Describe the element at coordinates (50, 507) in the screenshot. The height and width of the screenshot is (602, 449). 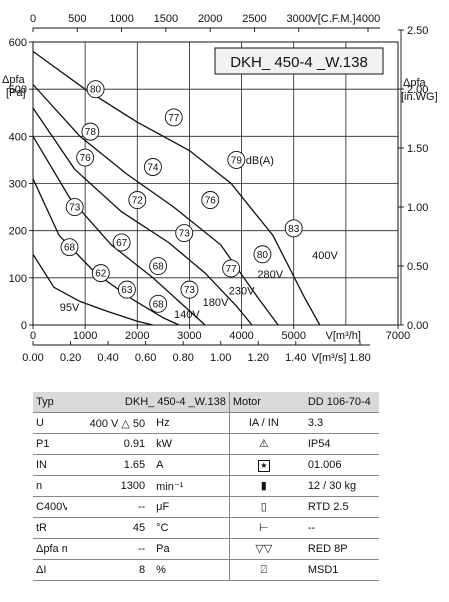
I see `spec-label: C400V` at that location.